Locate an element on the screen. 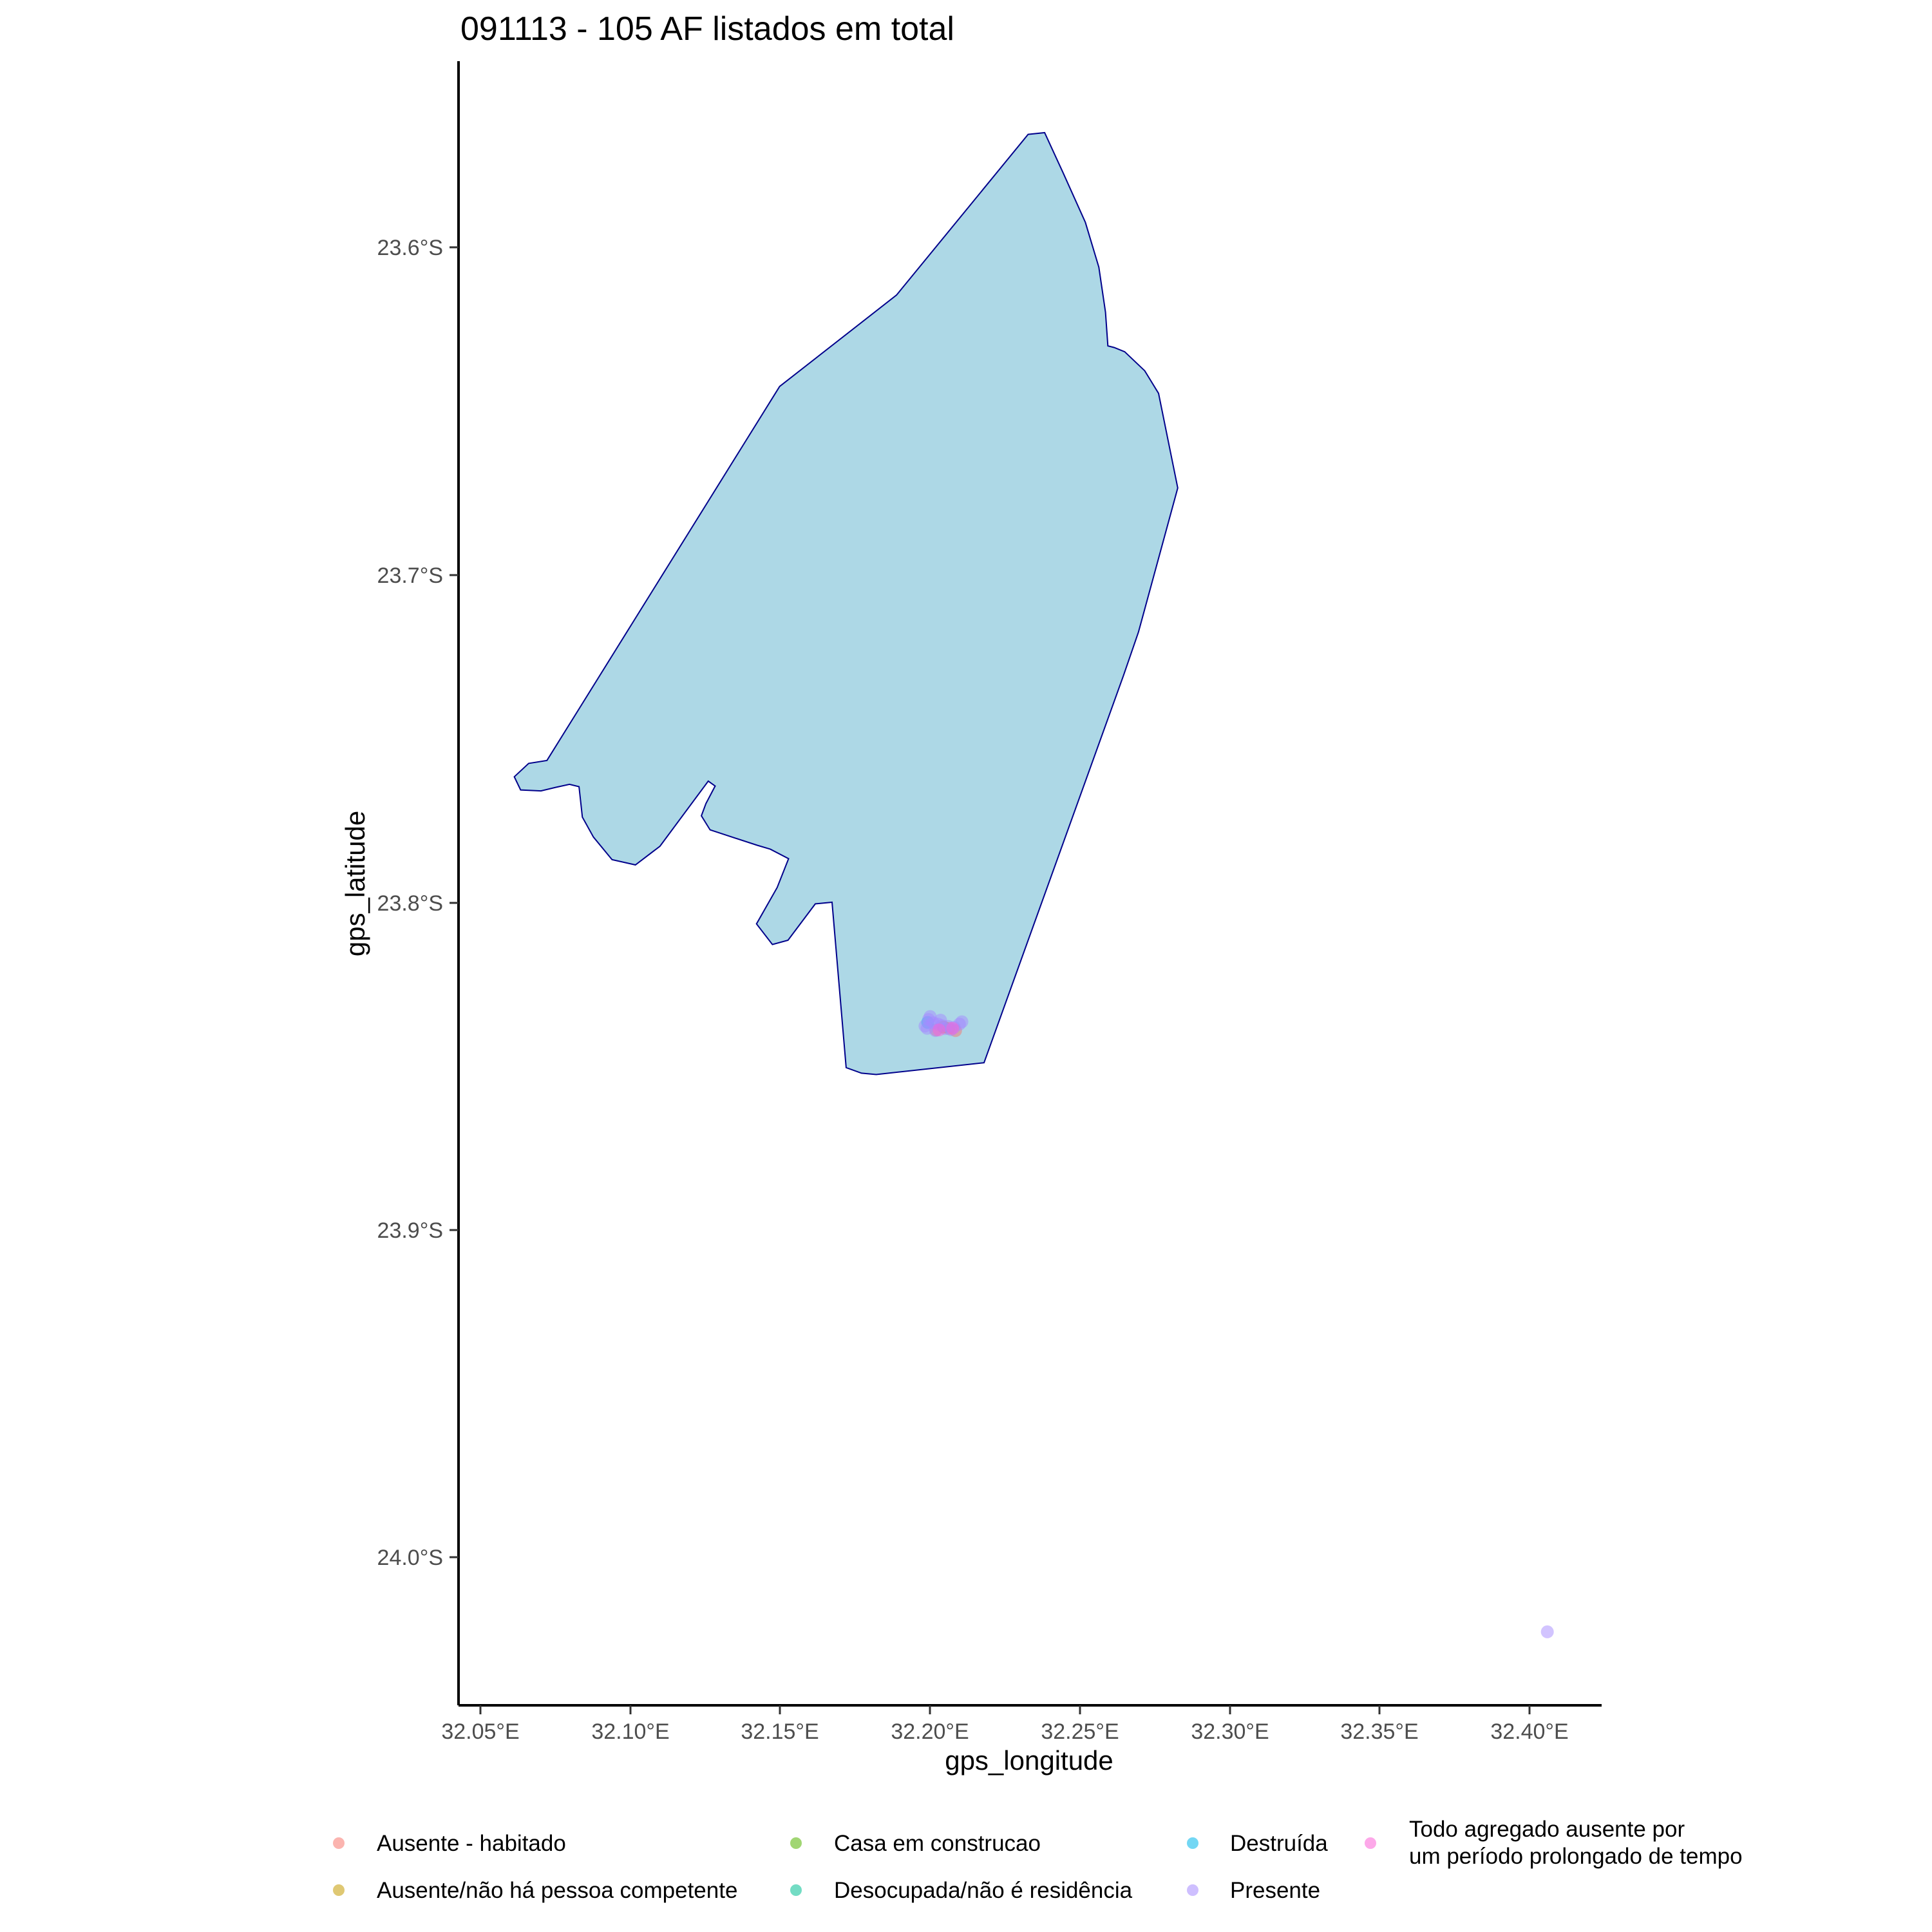  y-tick: 24.0°S is located at coordinates (418, 1558).